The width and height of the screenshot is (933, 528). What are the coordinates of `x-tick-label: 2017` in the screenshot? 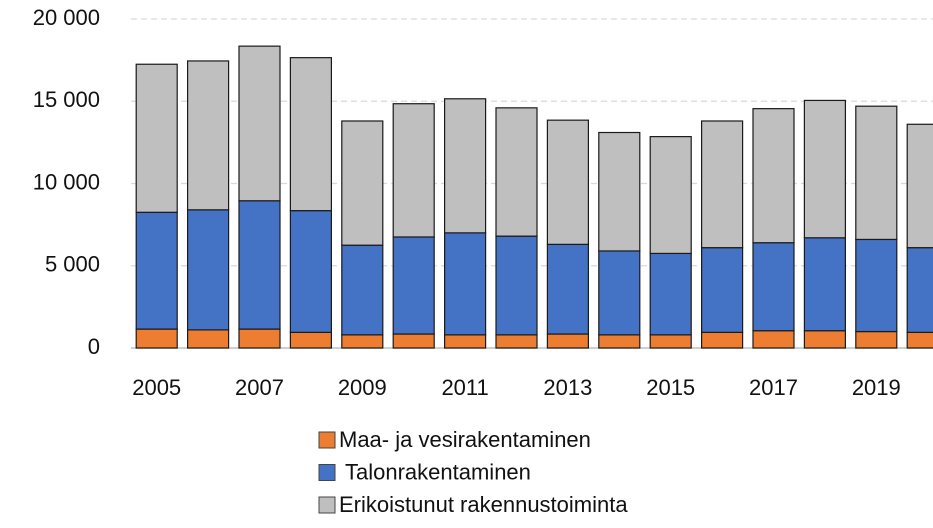 It's located at (773, 387).